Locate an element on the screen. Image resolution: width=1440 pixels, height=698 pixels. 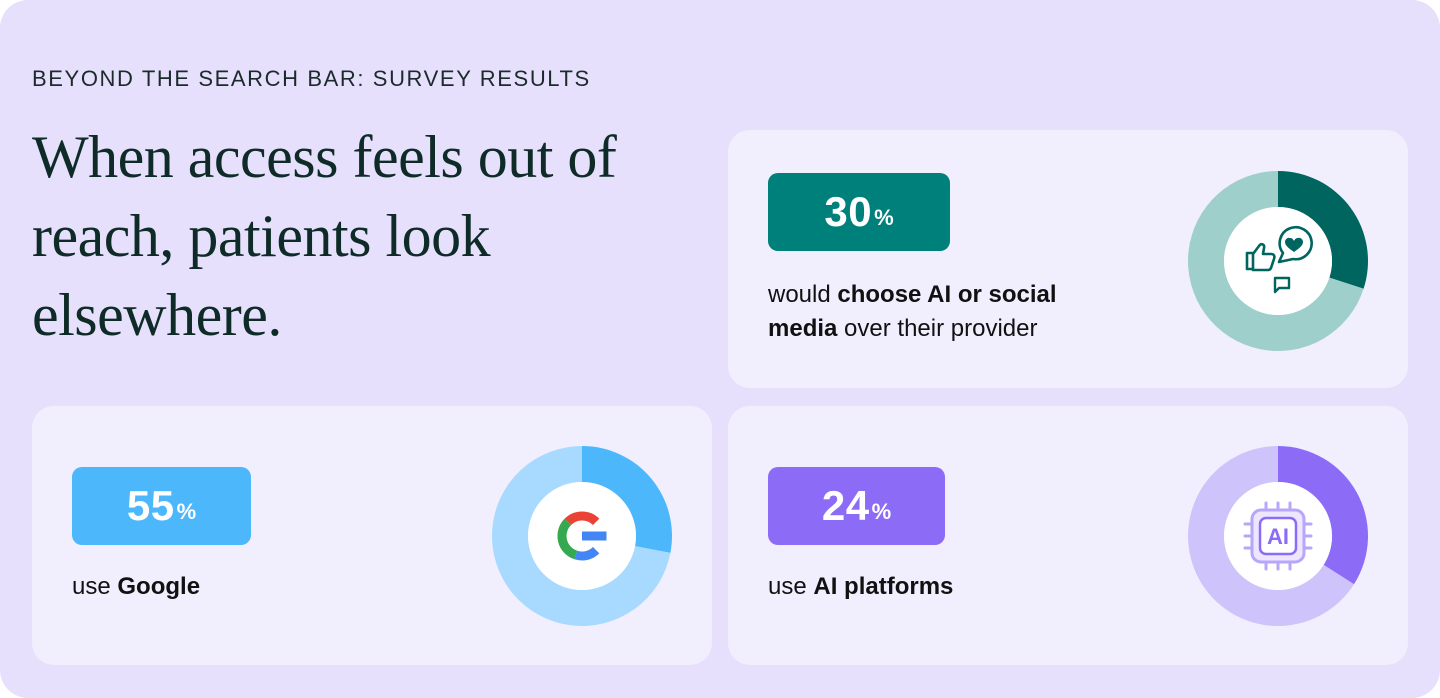
ai-chip-icon: AI is located at coordinates (1278, 536).